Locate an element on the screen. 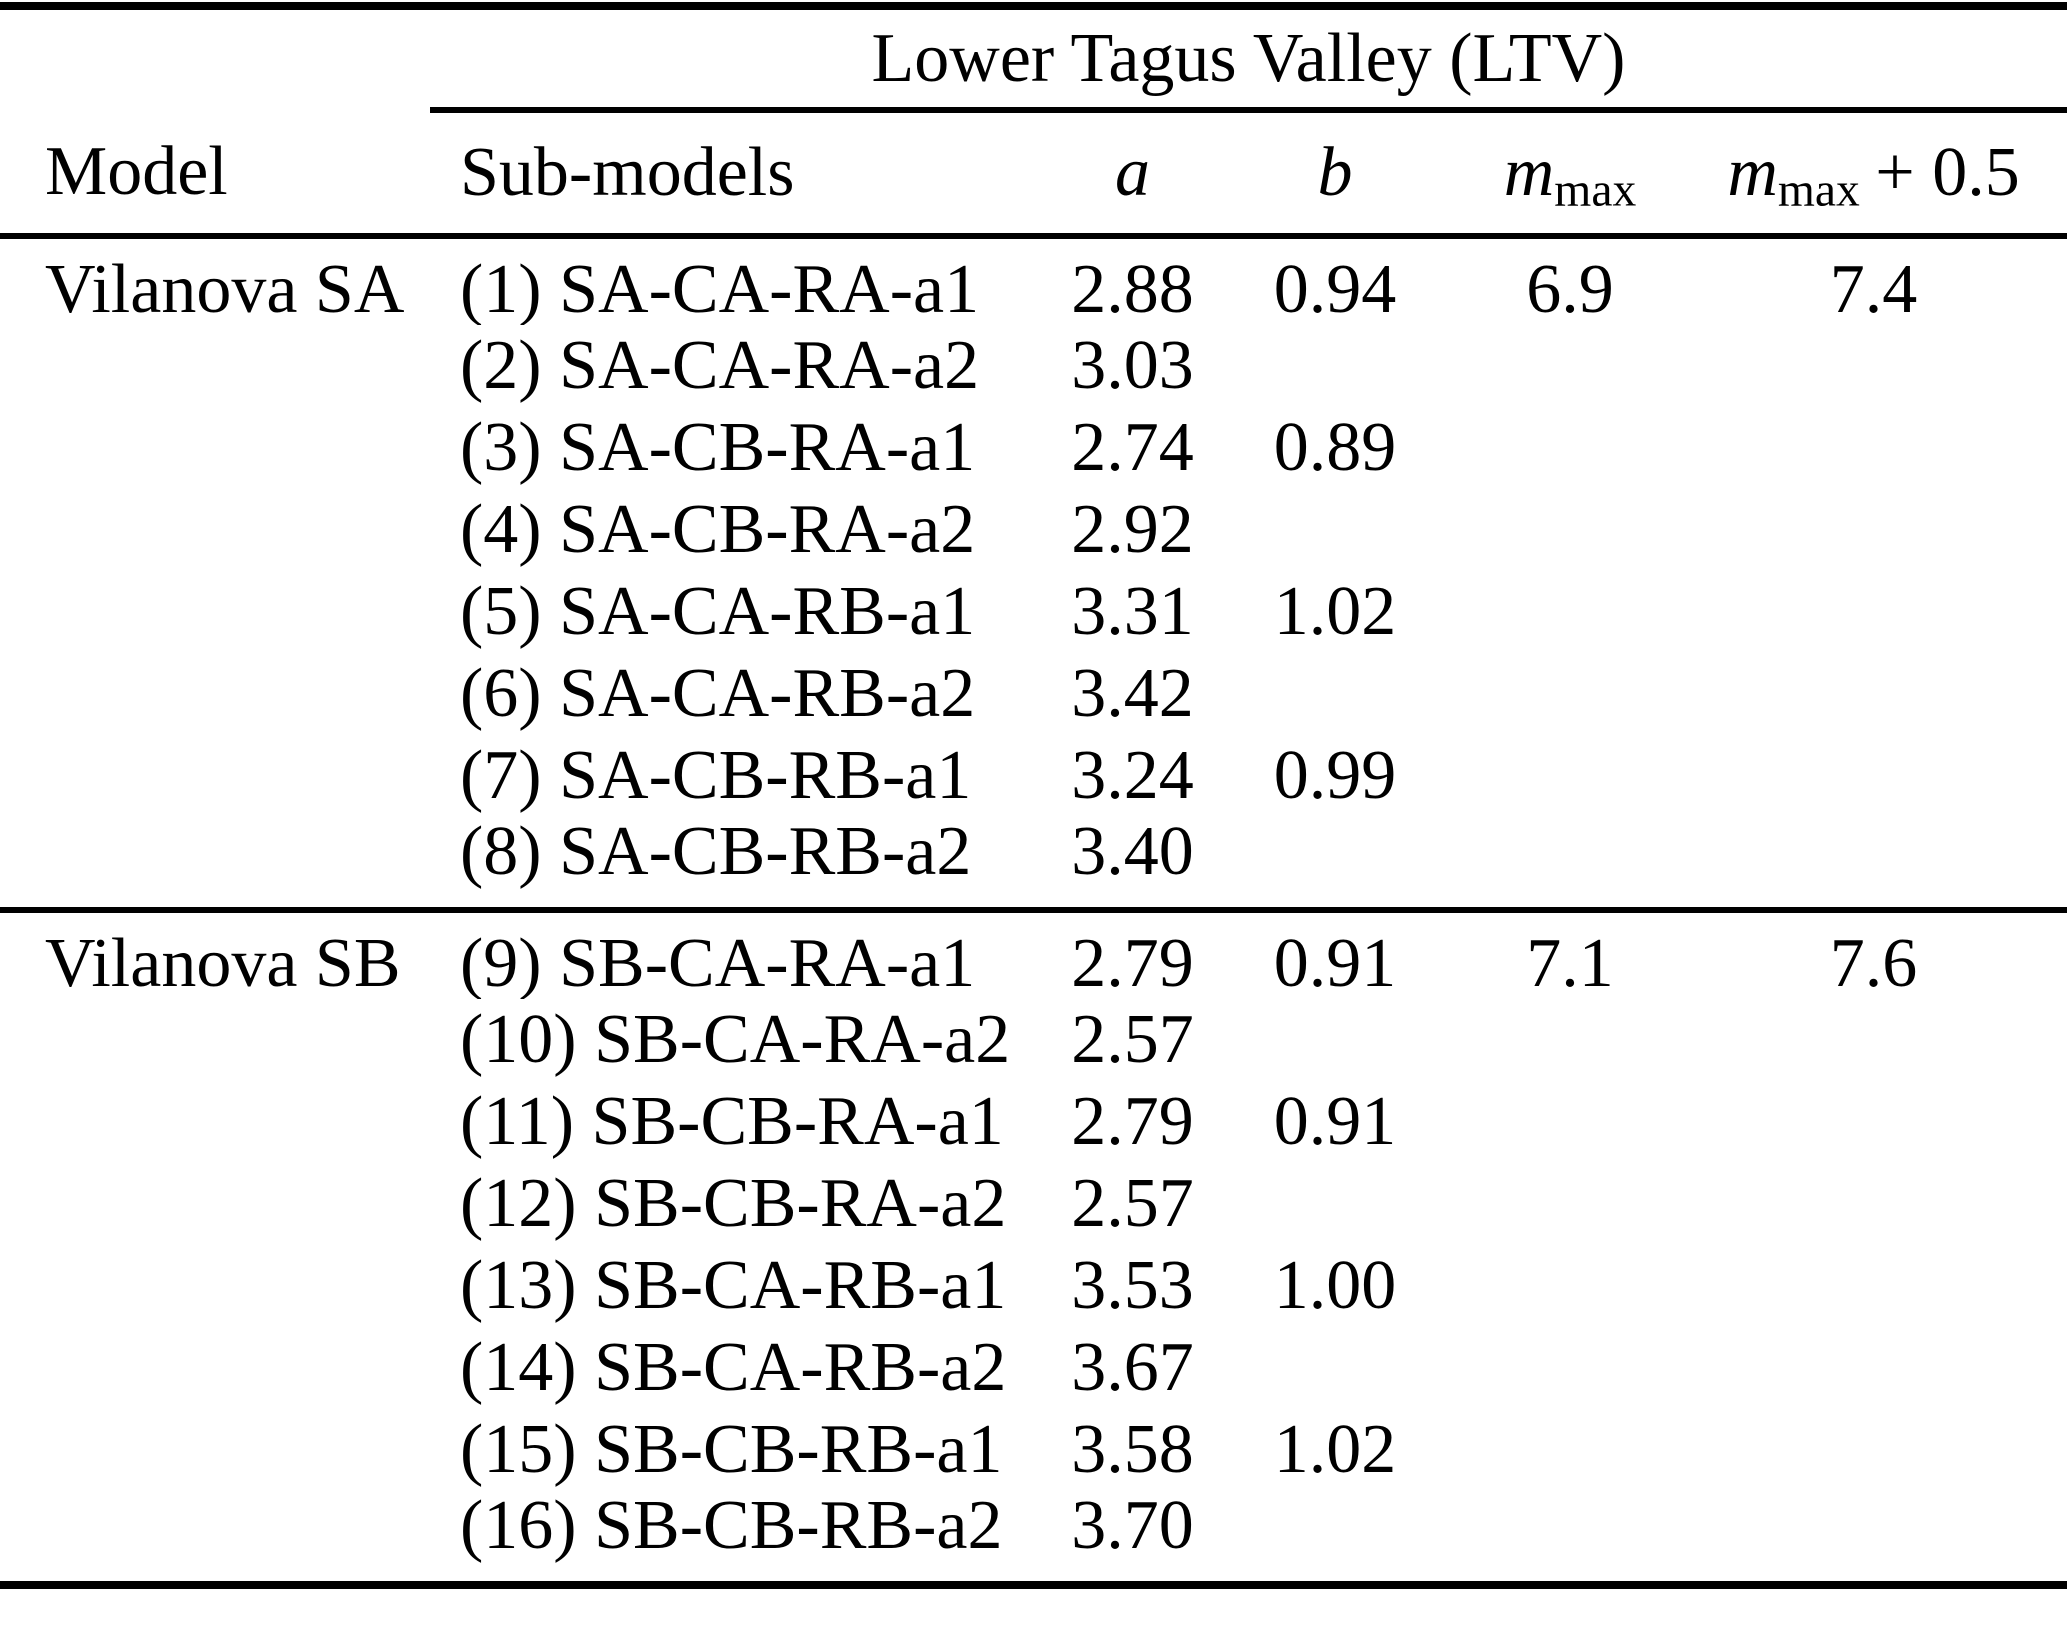  table-row: (12) SB-CB-RA-a2 2.57 is located at coordinates (1033, 1204).